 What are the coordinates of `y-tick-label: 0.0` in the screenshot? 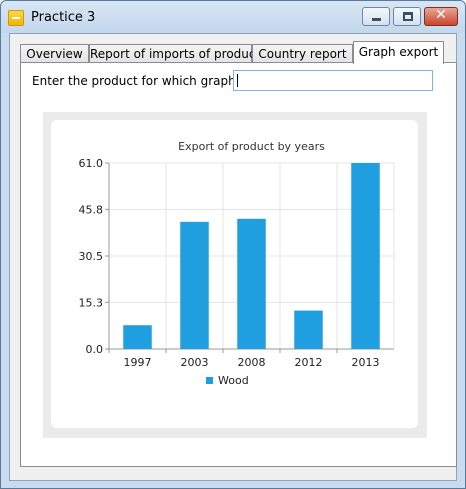 It's located at (95, 349).